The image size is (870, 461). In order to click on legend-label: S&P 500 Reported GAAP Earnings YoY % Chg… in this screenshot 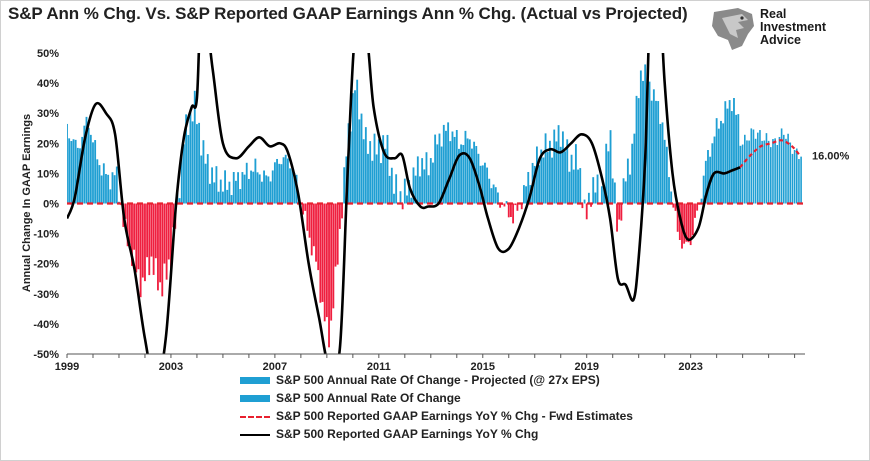, I will do `click(454, 416)`.